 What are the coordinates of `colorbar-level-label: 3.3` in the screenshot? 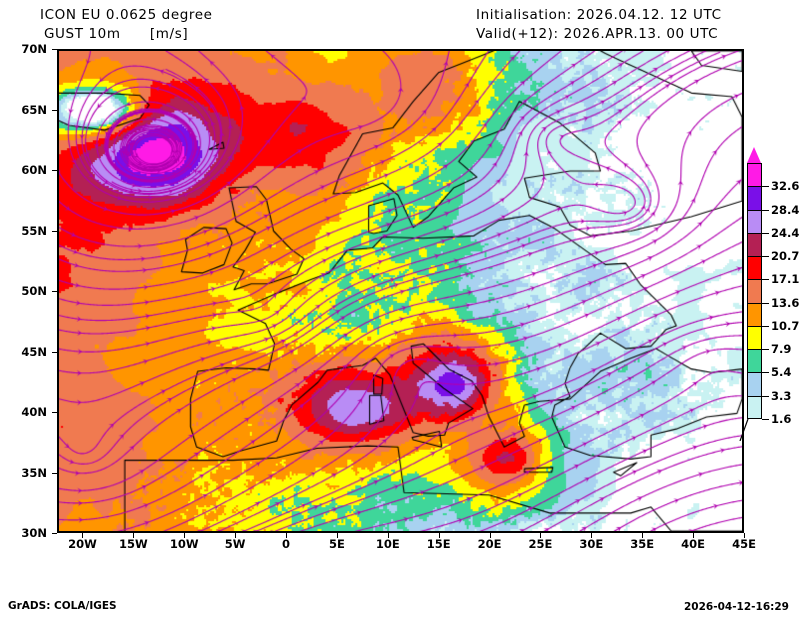 It's located at (781, 395).